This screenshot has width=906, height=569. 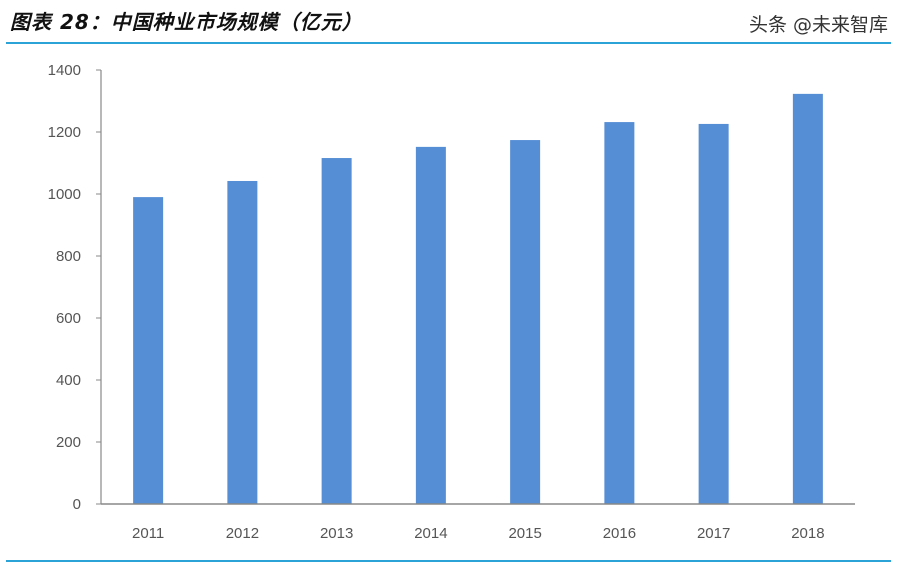 What do you see at coordinates (336, 533) in the screenshot?
I see `x-tick-label: 2013` at bounding box center [336, 533].